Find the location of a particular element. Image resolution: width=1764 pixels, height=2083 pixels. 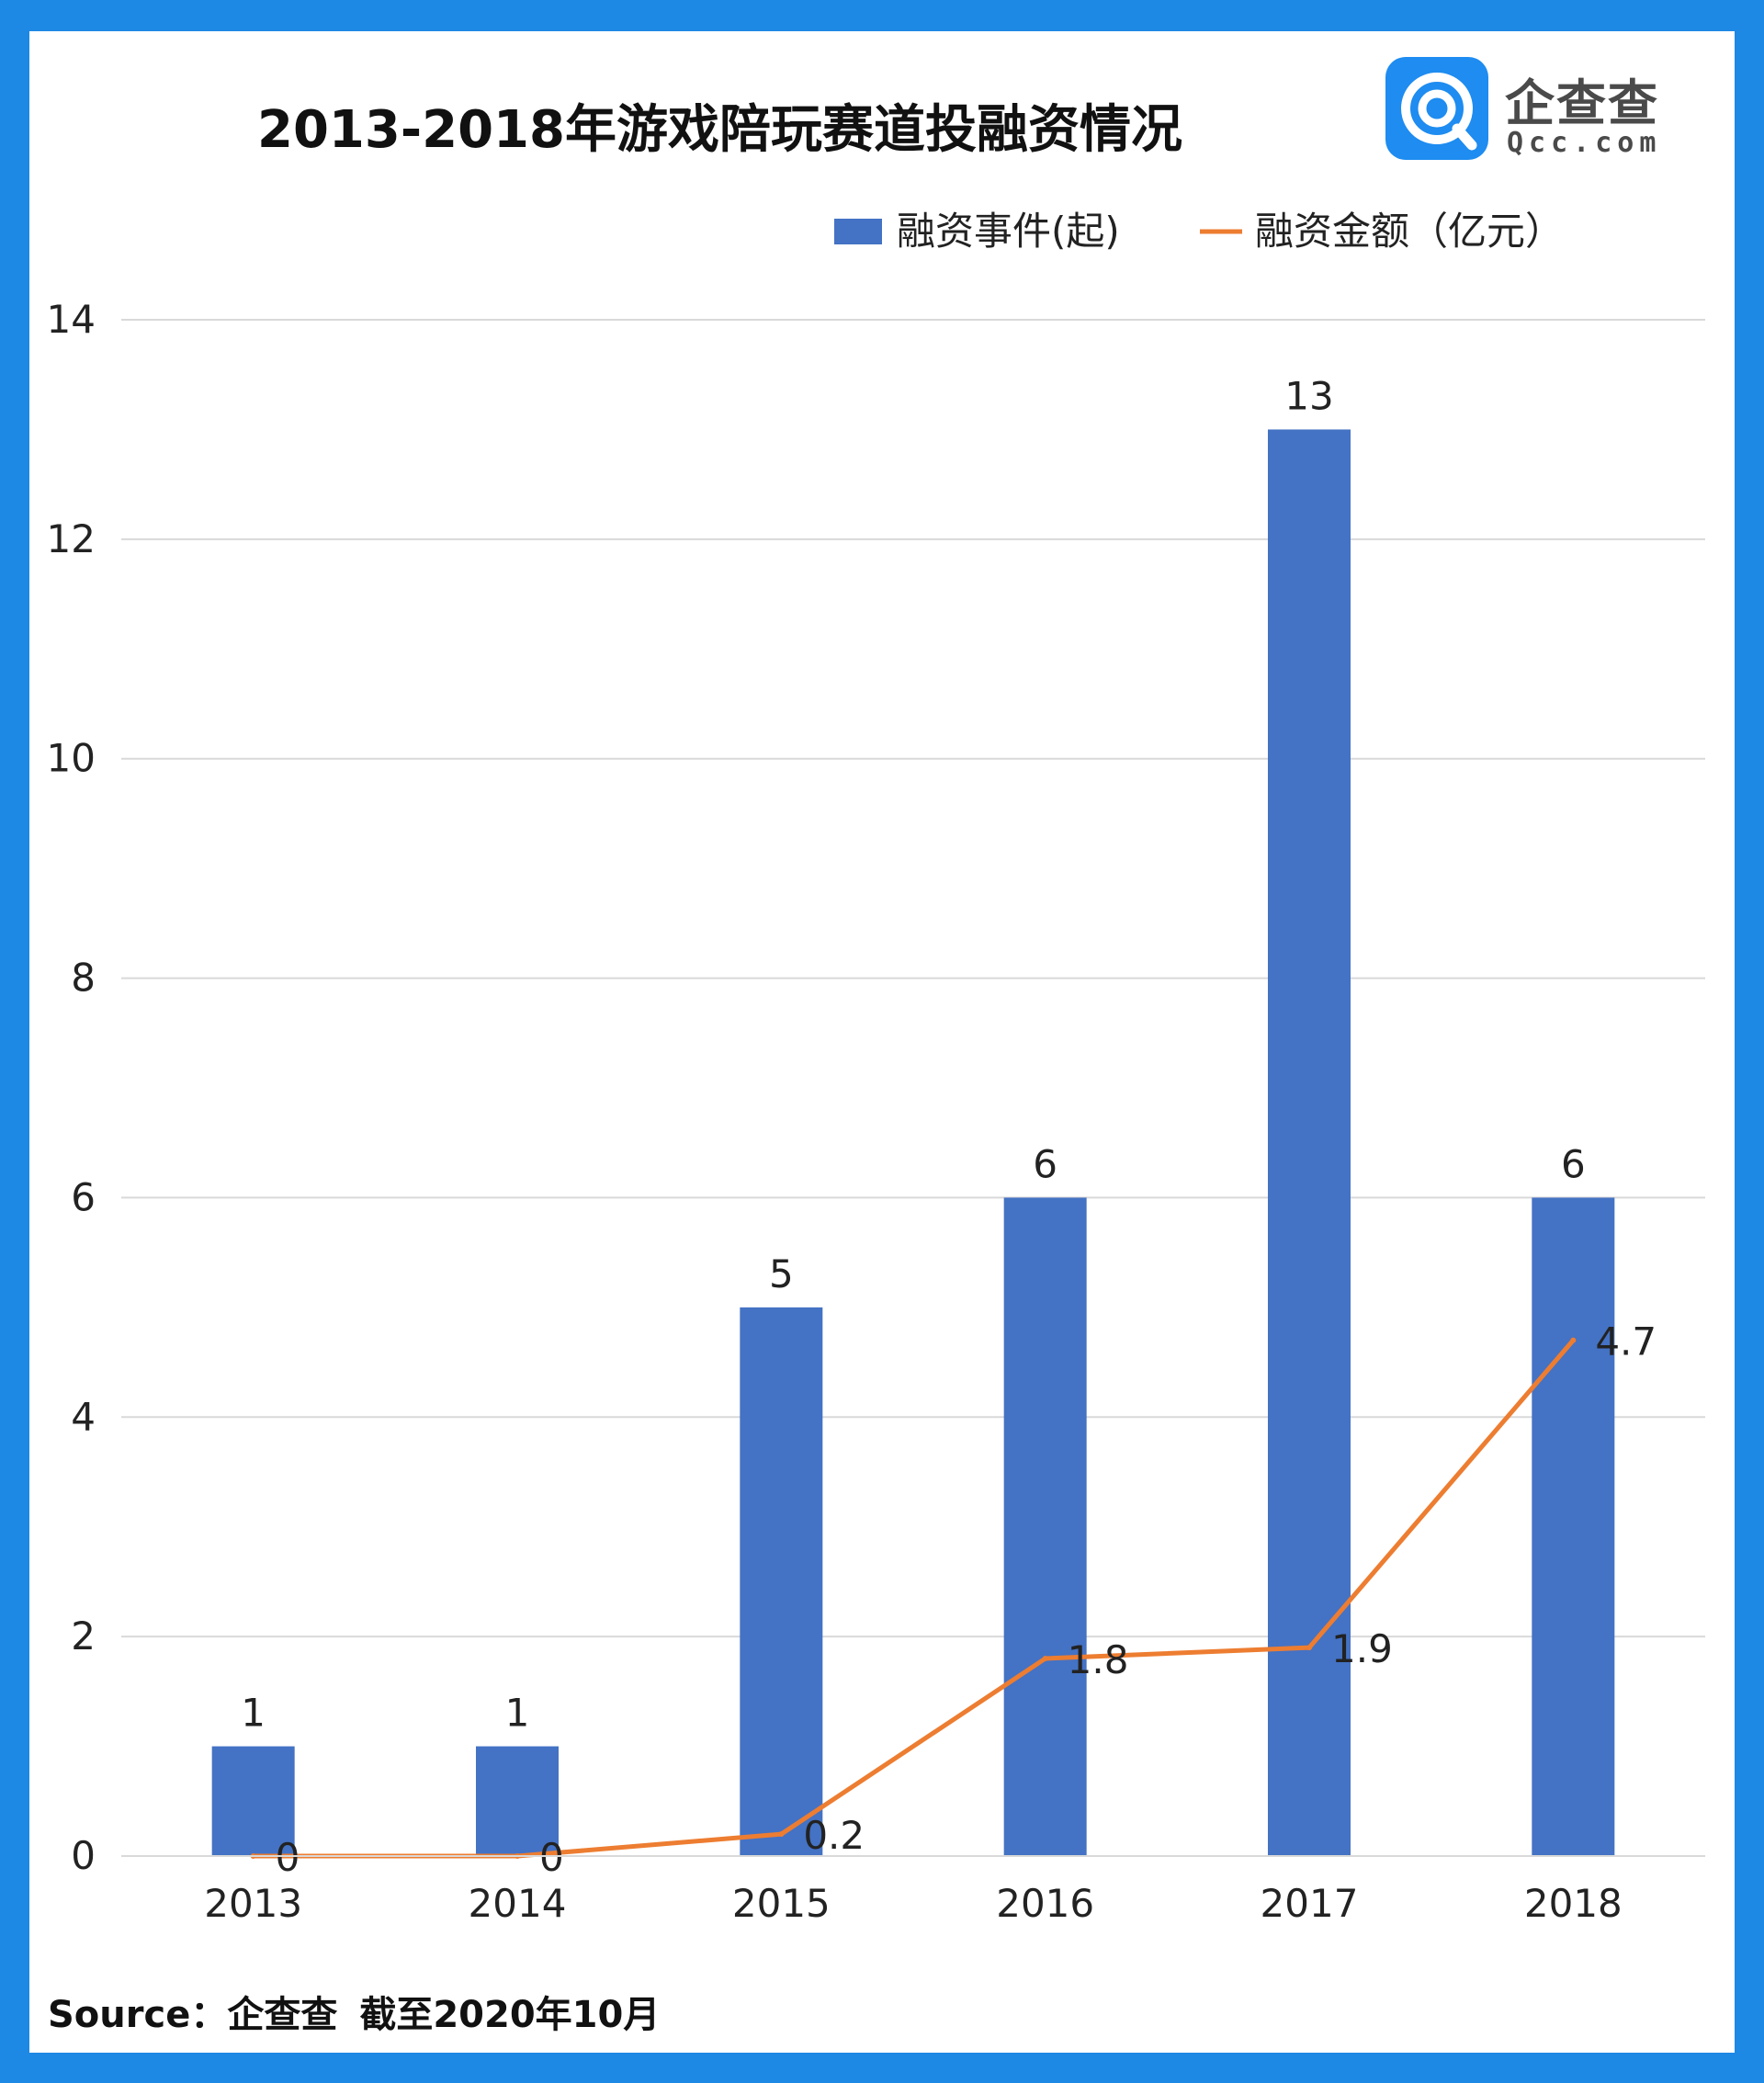

x-tick-label: 2013 is located at coordinates (253, 1903).